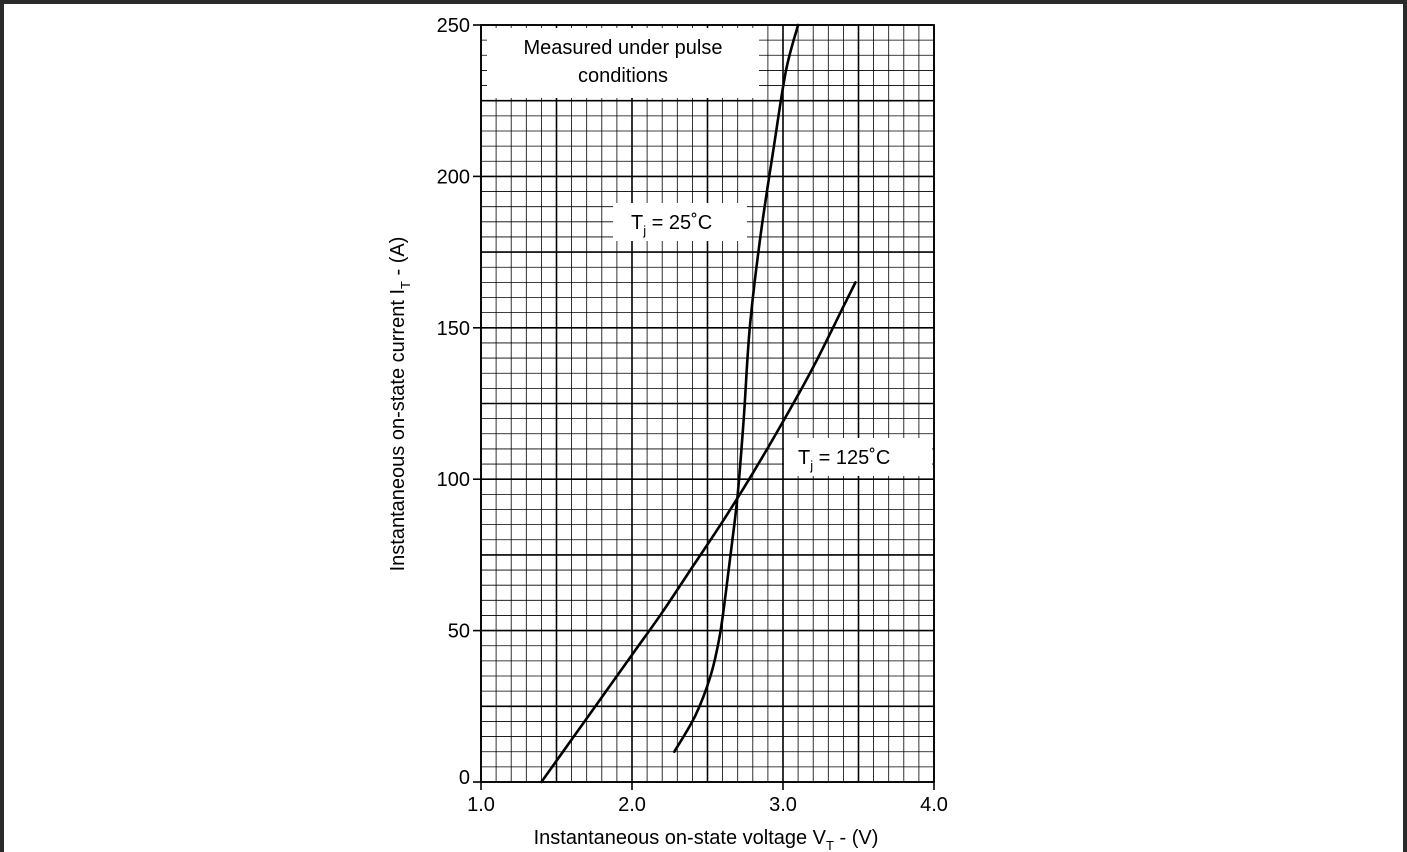 The width and height of the screenshot is (1407, 852). Describe the element at coordinates (459, 632) in the screenshot. I see `y-tick-label: 50` at that location.